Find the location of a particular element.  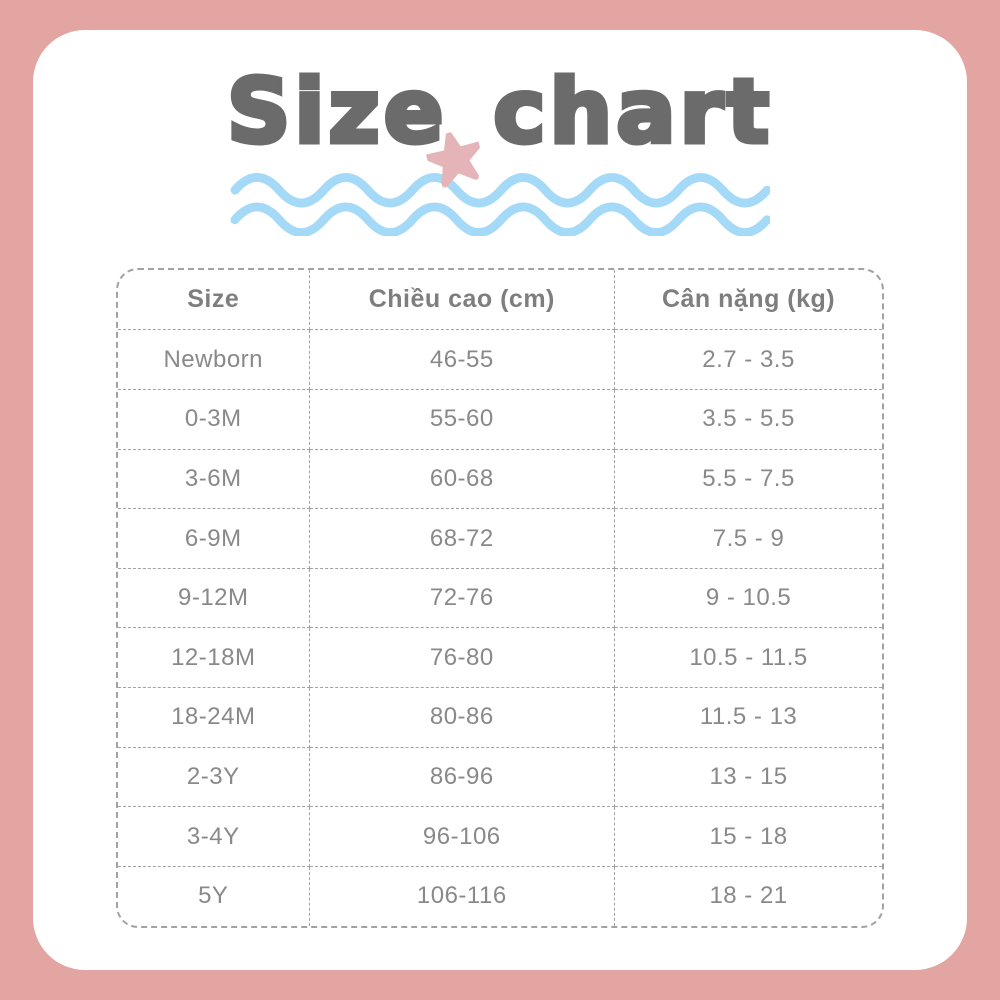

star-icon is located at coordinates (453, 159).